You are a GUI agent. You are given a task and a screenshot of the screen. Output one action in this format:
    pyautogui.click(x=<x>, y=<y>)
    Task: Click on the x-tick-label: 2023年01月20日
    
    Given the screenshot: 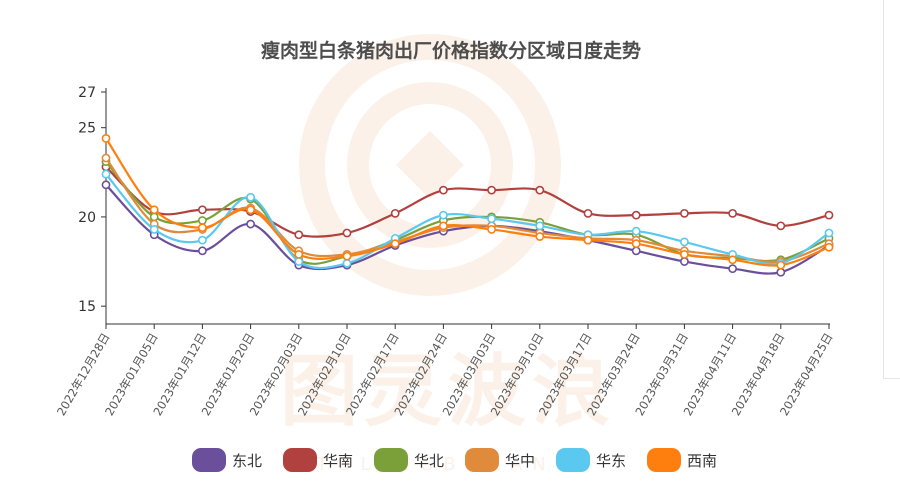 What is the action you would take?
    pyautogui.click(x=228, y=375)
    